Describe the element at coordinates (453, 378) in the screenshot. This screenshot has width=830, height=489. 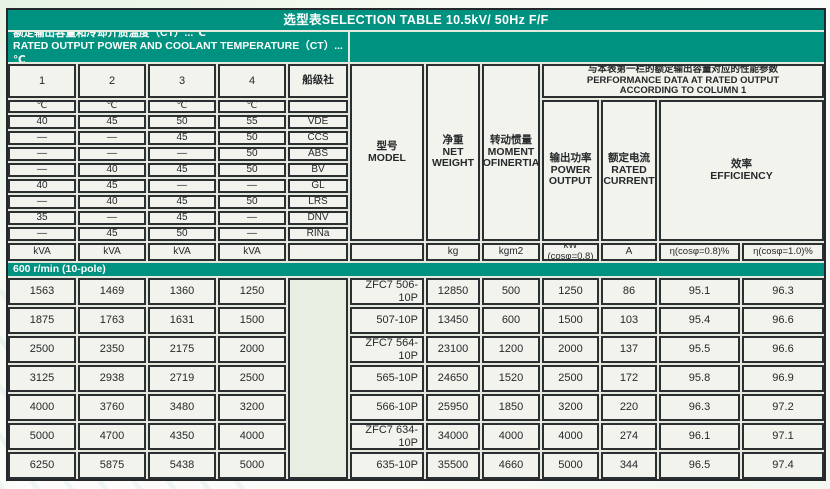
I see `net-weight-cell: 24650` at that location.